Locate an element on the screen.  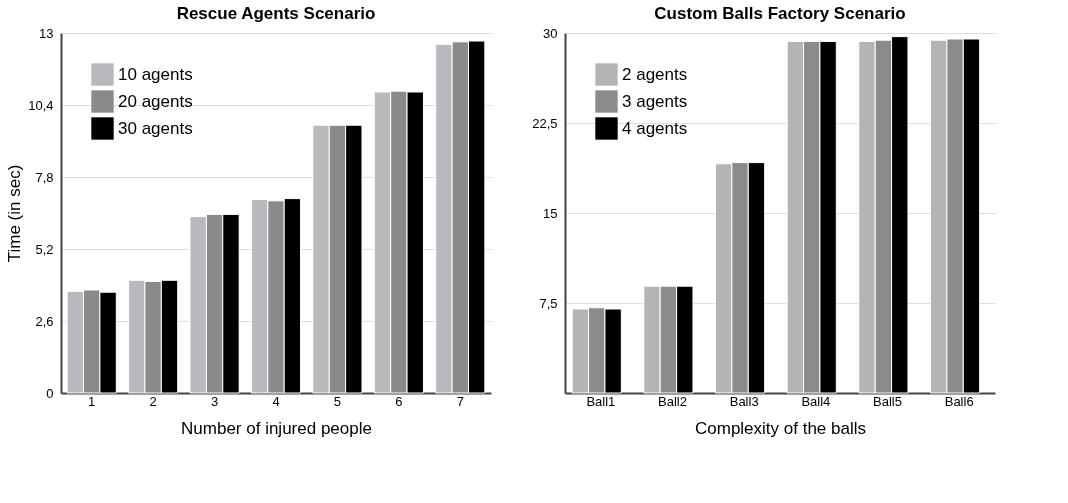
x-tick-label: 1 is located at coordinates (92, 401).